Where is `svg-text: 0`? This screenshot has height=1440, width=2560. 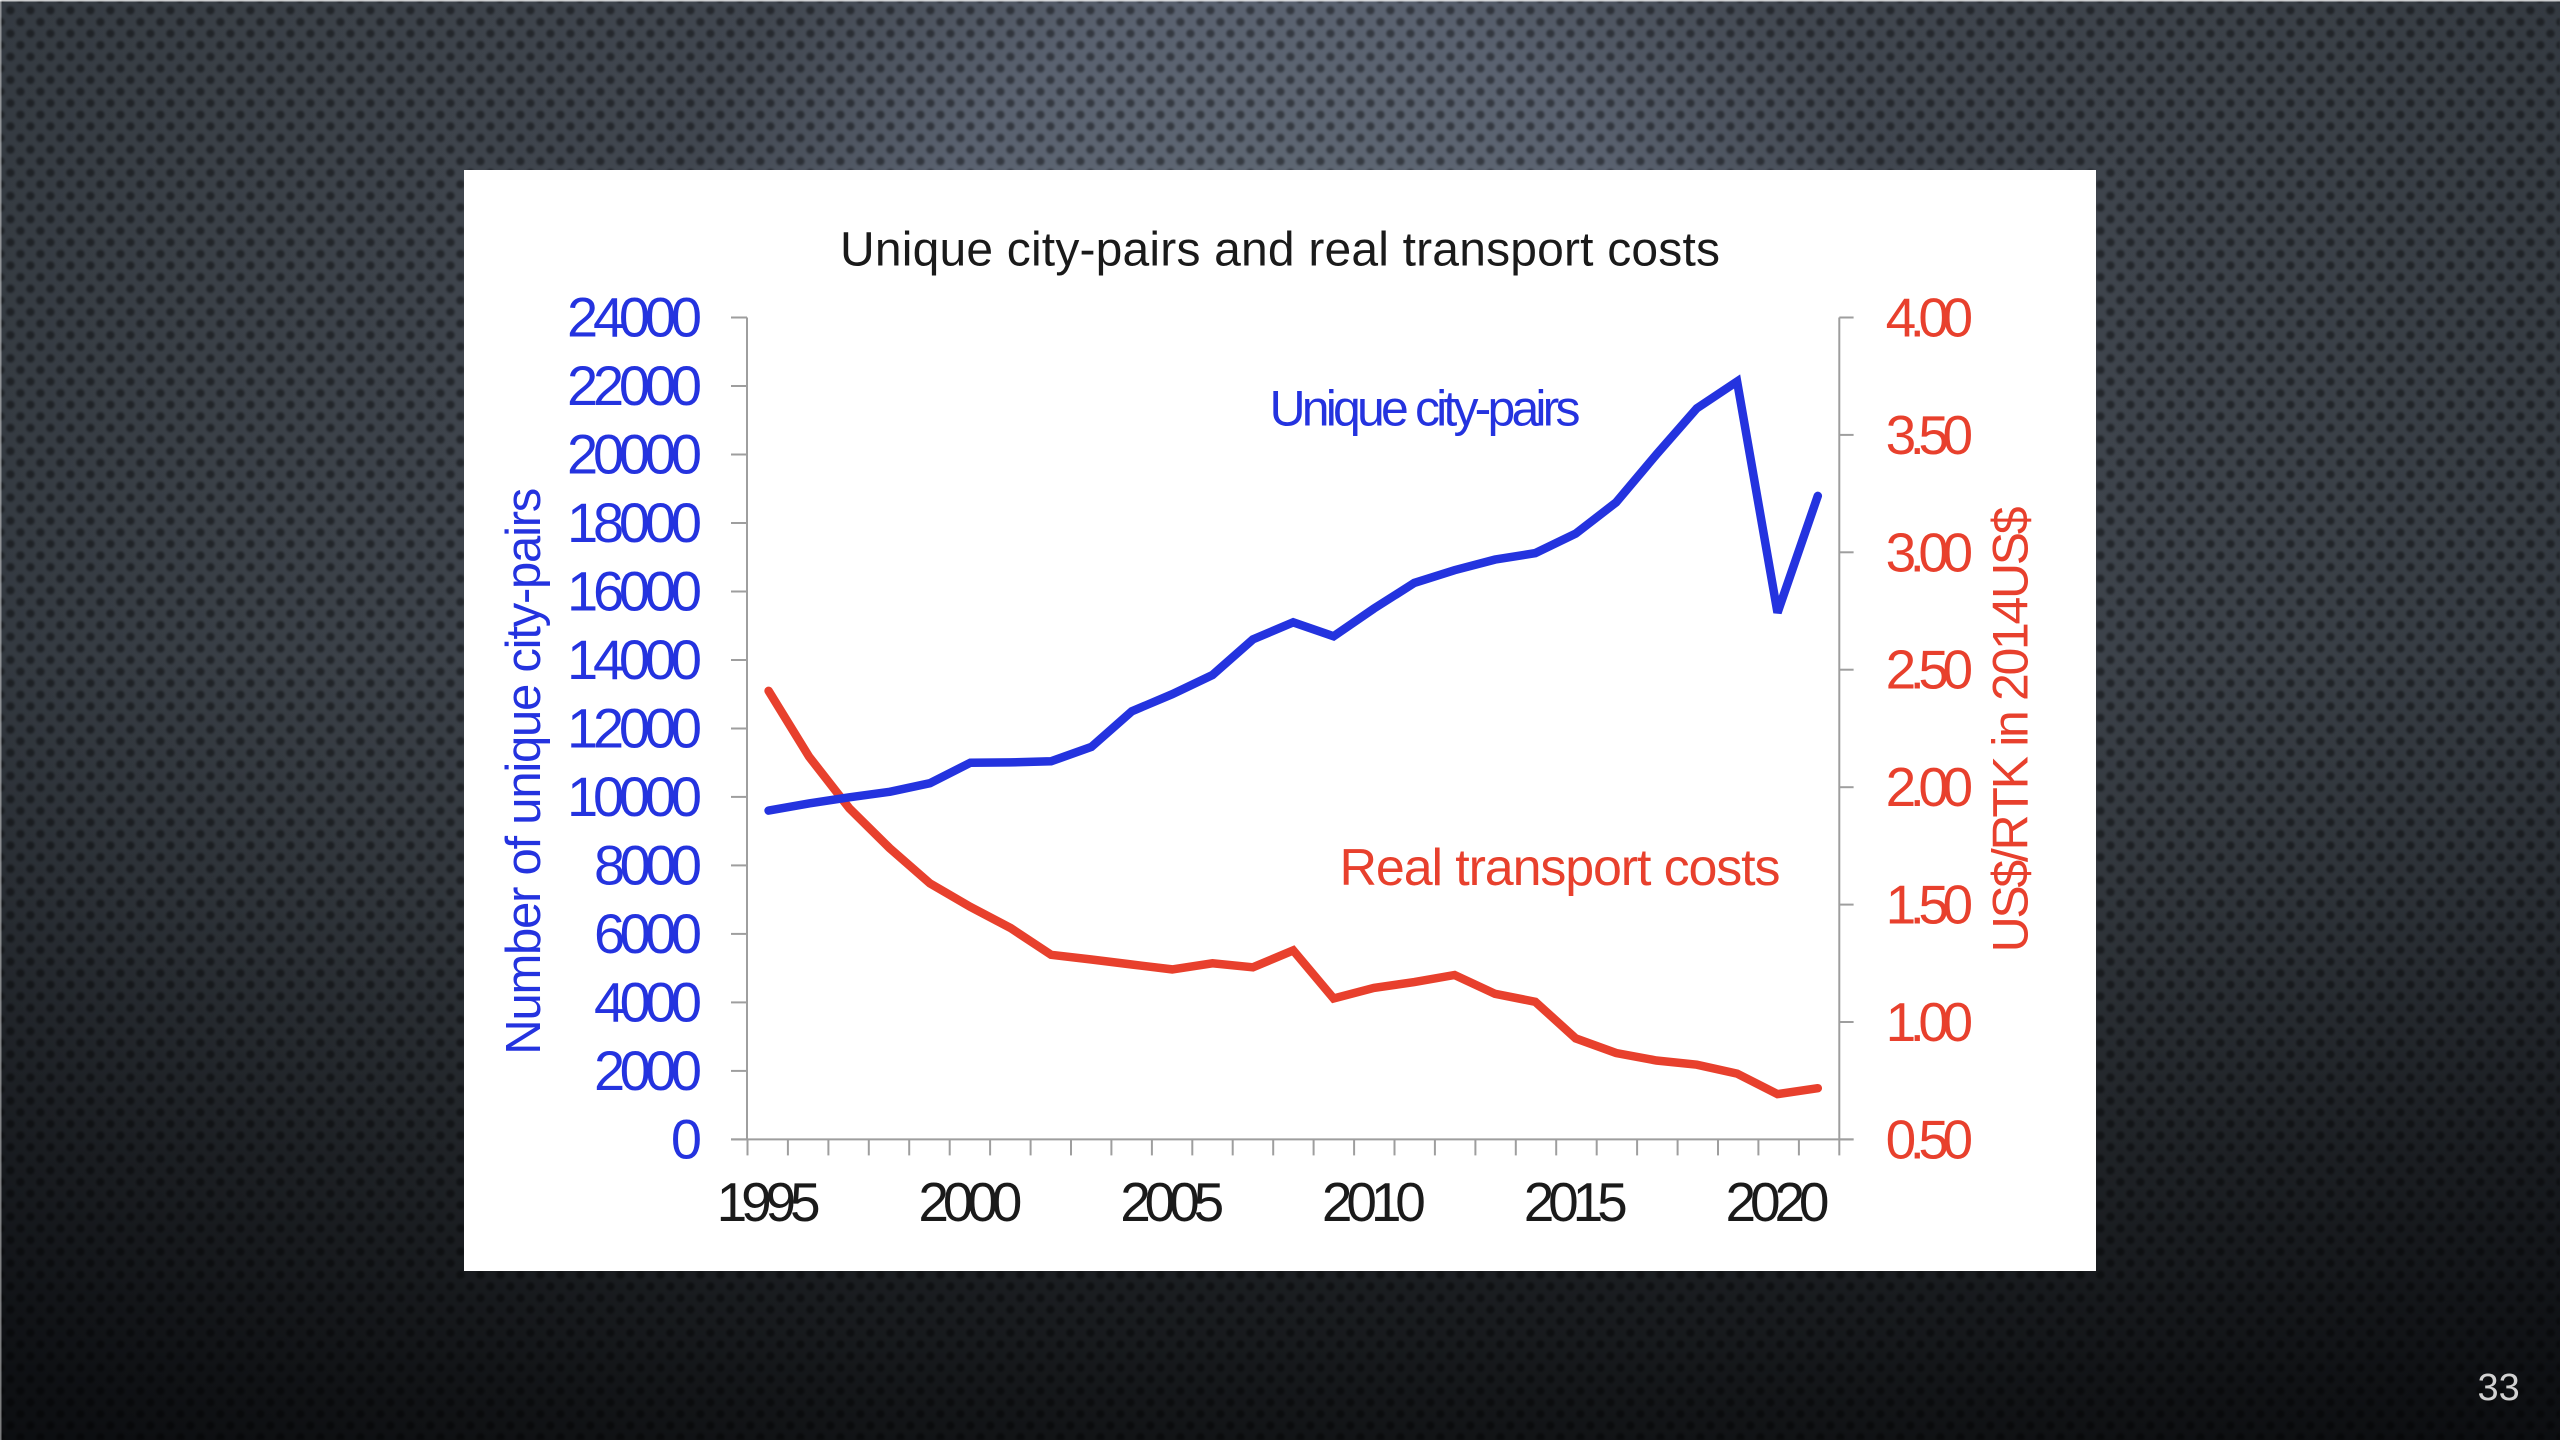 svg-text: 0 is located at coordinates (686, 1138).